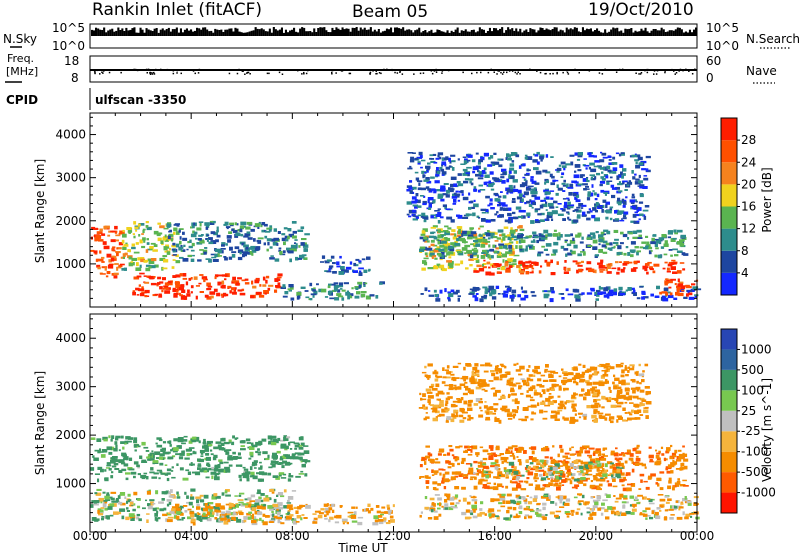  Describe the element at coordinates (722, 28) in the screenshot. I see `nsearch-tick-top: 10^5` at that location.